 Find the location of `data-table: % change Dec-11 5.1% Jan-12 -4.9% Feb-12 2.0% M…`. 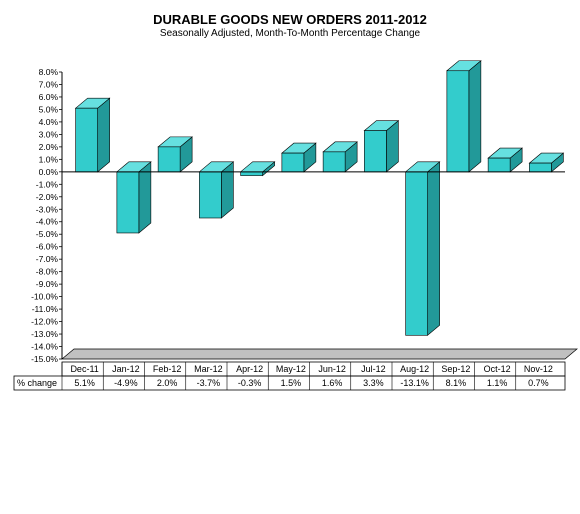

data-table: % change Dec-11 5.1% Jan-12 -4.9% Feb-12 2.0% M… is located at coordinates (289, 376).